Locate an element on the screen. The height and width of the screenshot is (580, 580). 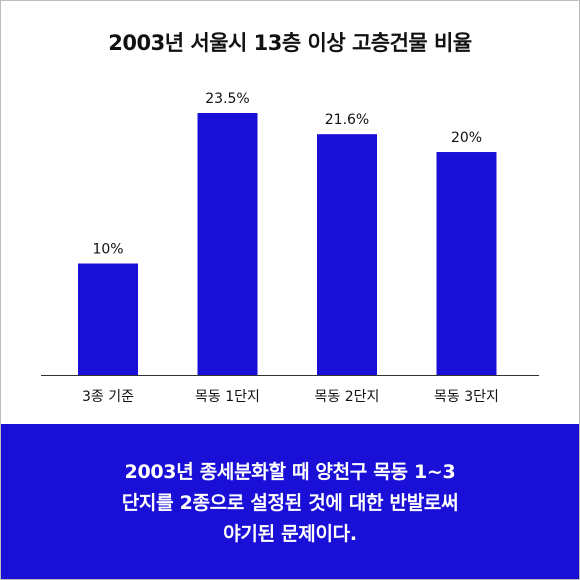
value-label-1: 10% is located at coordinates (107, 250).